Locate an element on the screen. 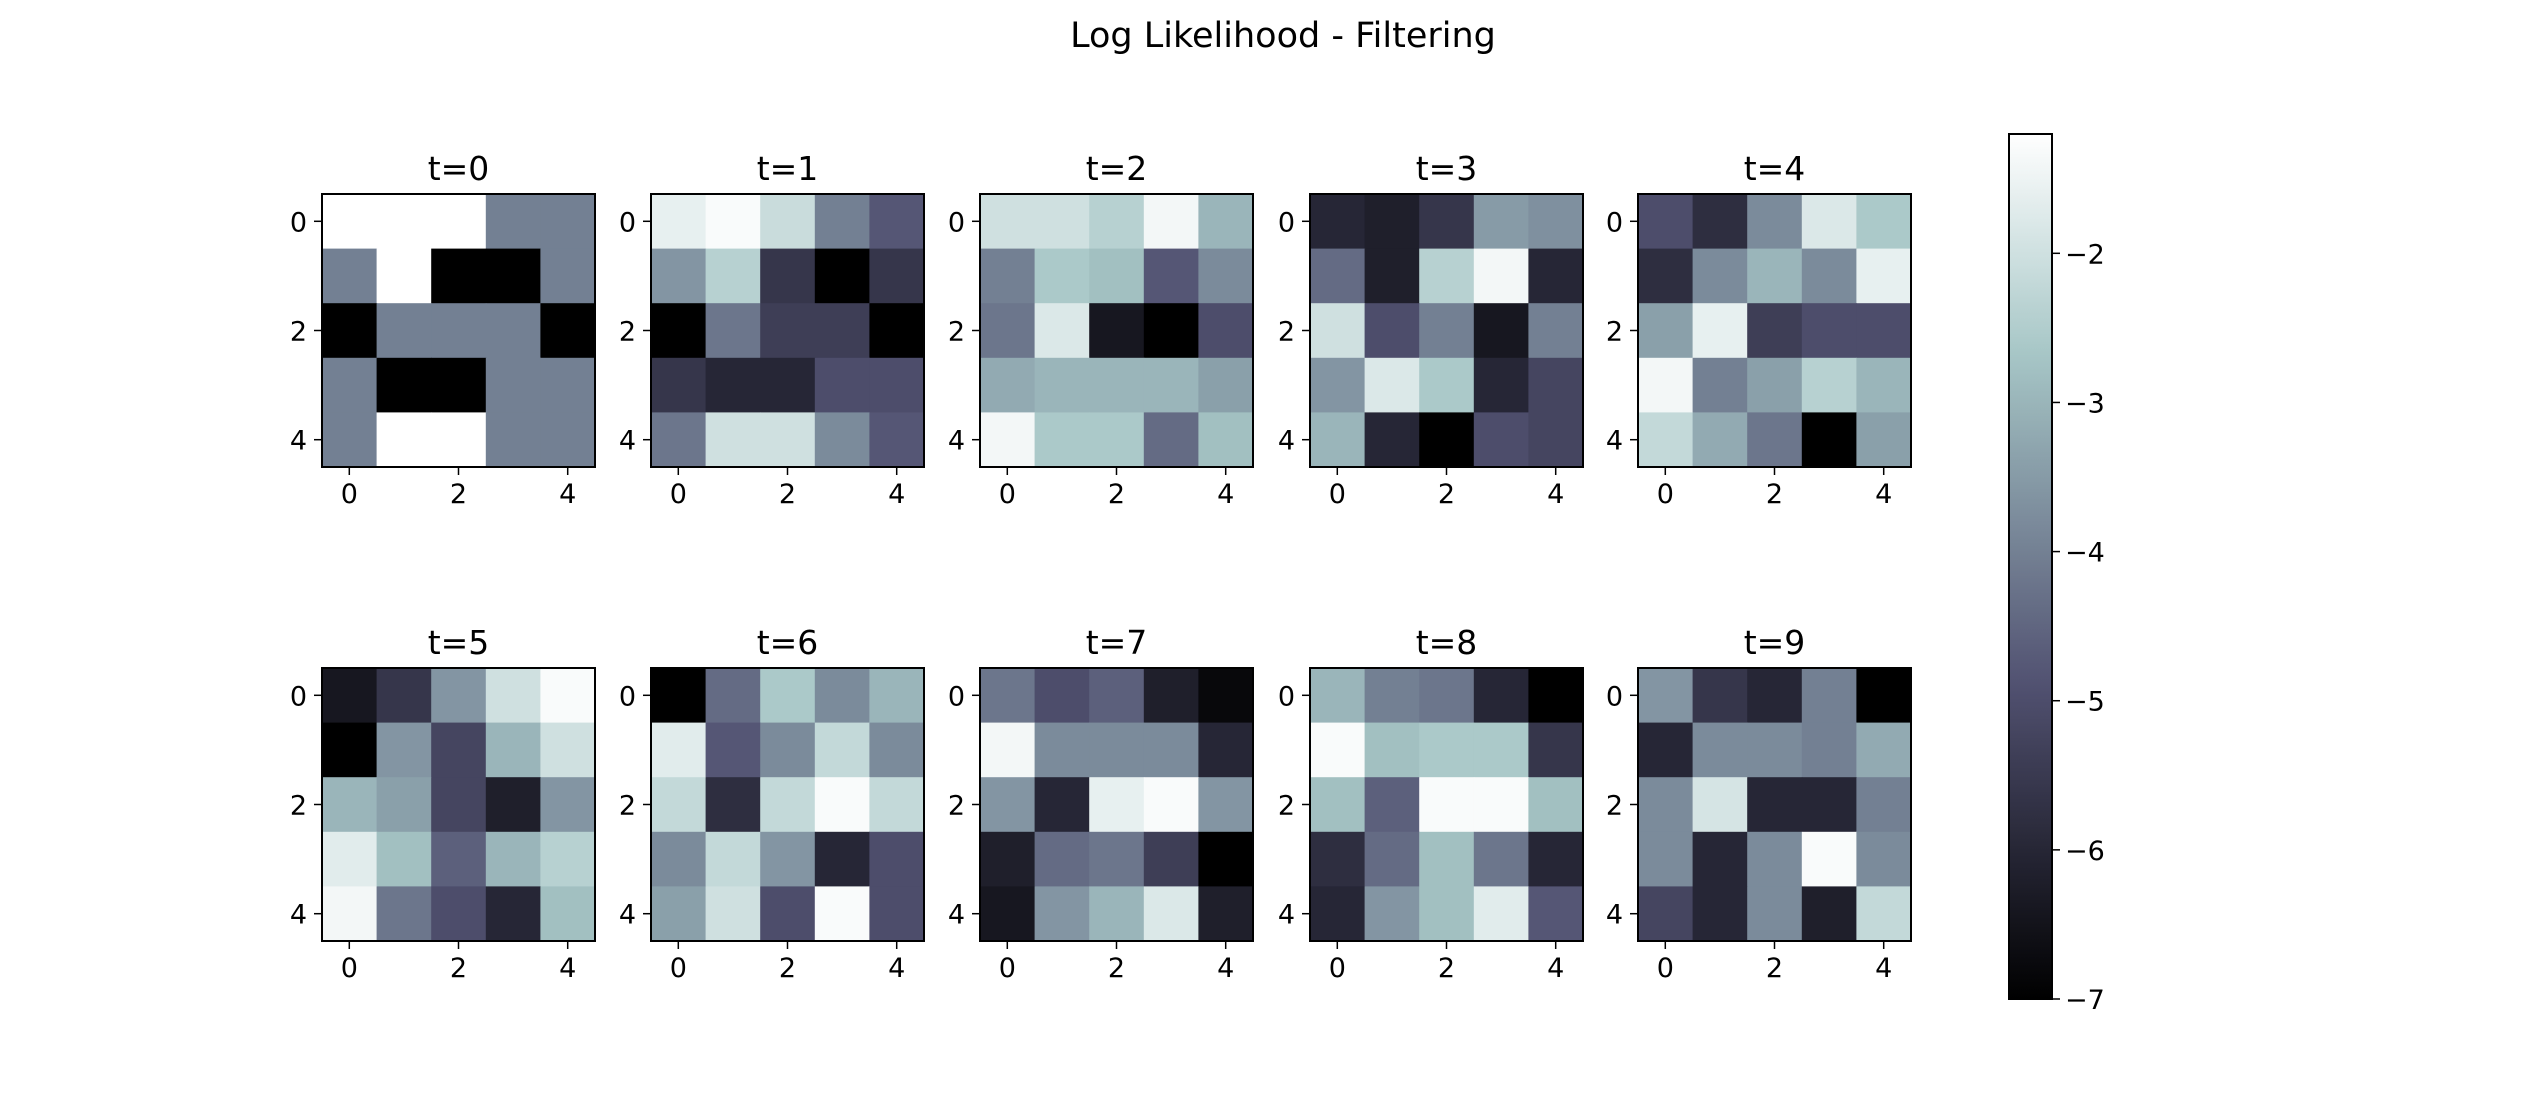 The height and width of the screenshot is (1114, 2540). panel-title: t=2 is located at coordinates (1117, 168).